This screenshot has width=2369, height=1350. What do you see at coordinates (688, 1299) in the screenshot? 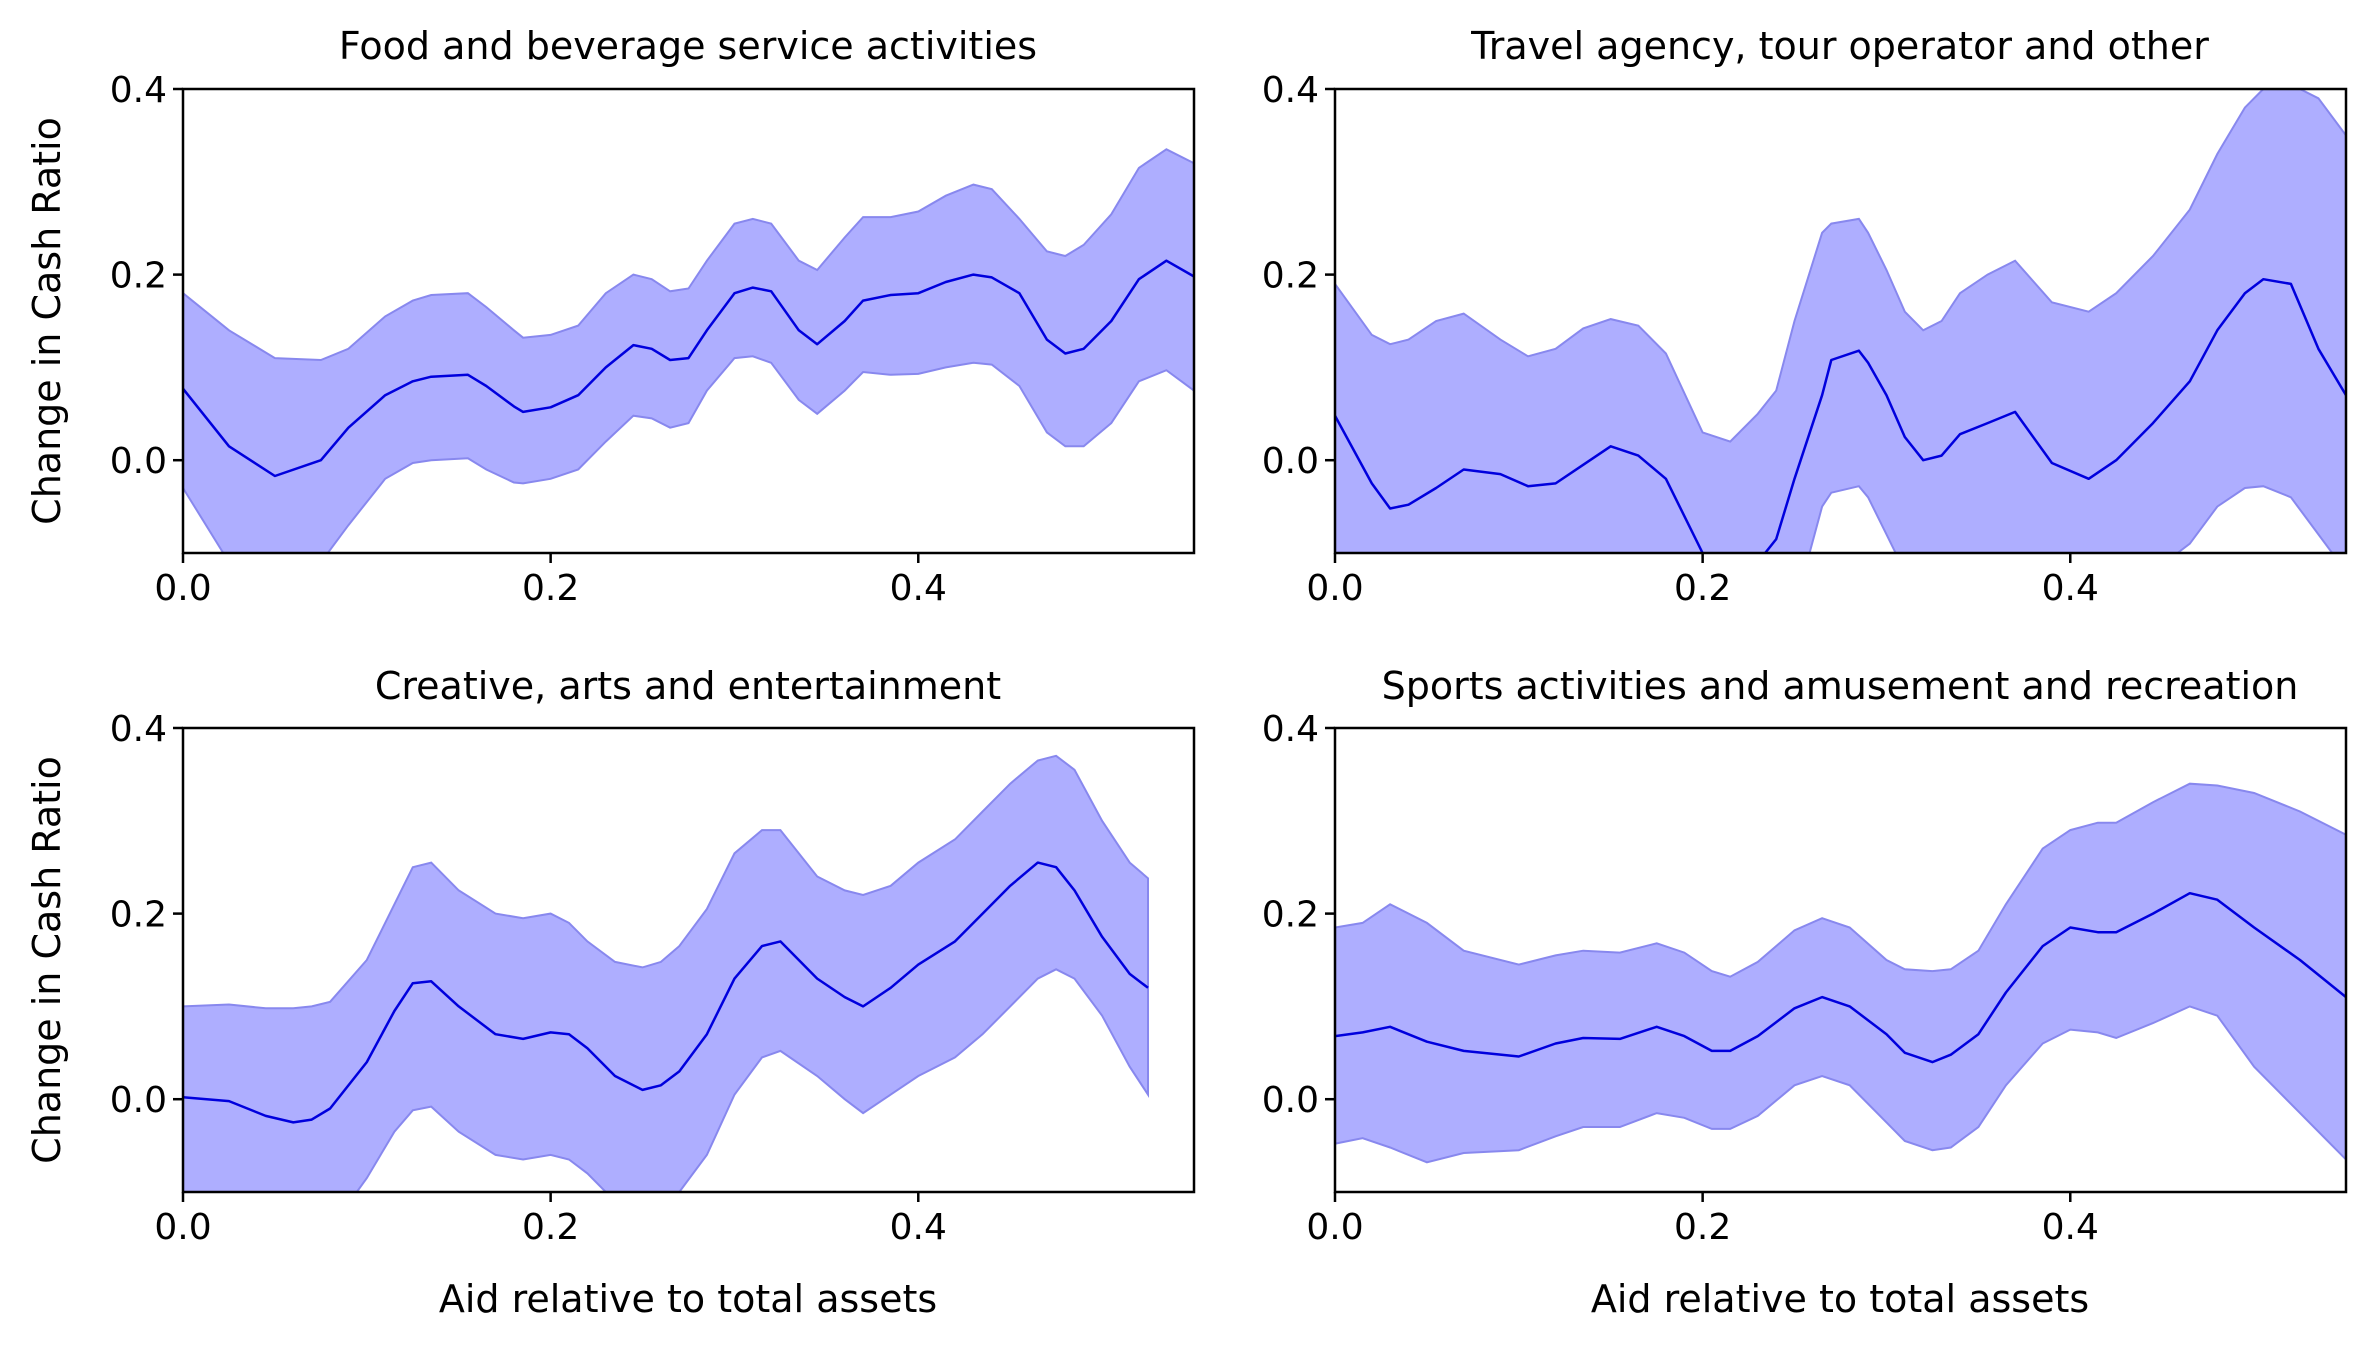
I see `x-axis-label-left: Aid relative to total assets` at bounding box center [688, 1299].